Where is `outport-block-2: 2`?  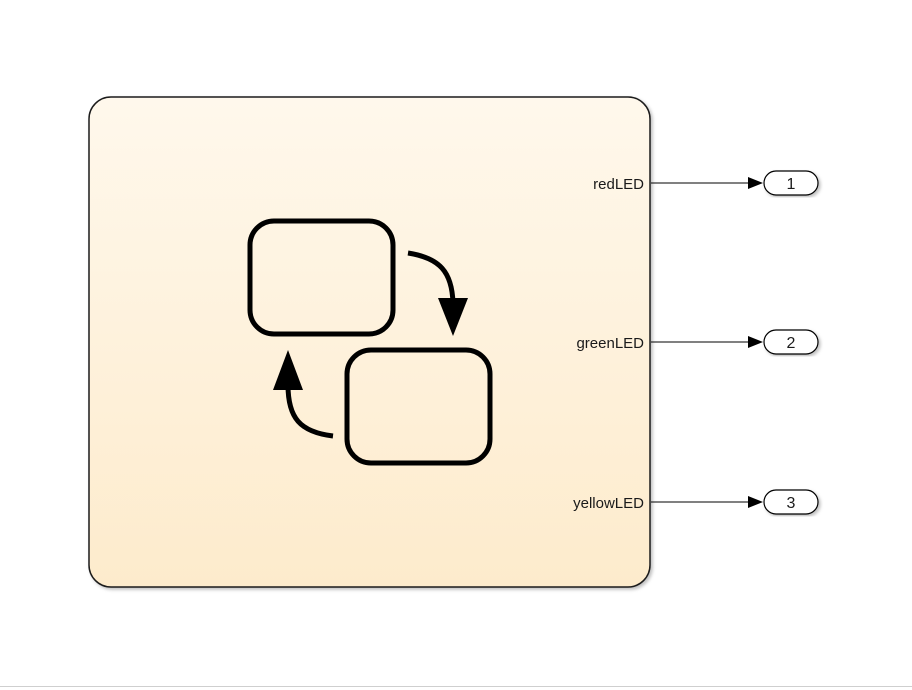 outport-block-2: 2 is located at coordinates (791, 342).